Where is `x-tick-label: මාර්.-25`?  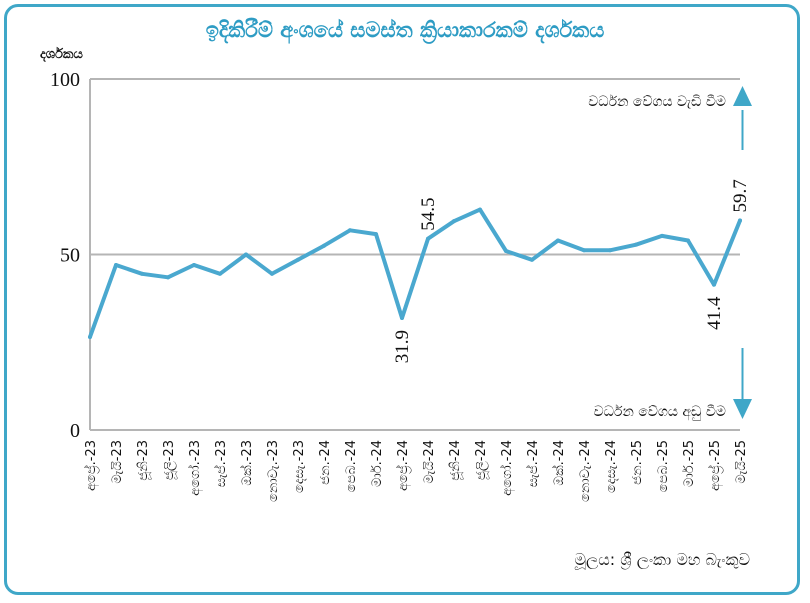
x-tick-label: මාර්.-25 is located at coordinates (689, 463).